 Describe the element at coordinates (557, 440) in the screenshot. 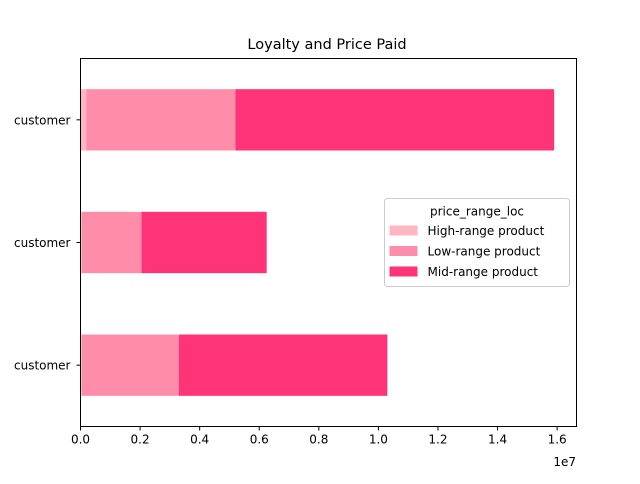

I see `x-tick-label-9: 1.6` at that location.